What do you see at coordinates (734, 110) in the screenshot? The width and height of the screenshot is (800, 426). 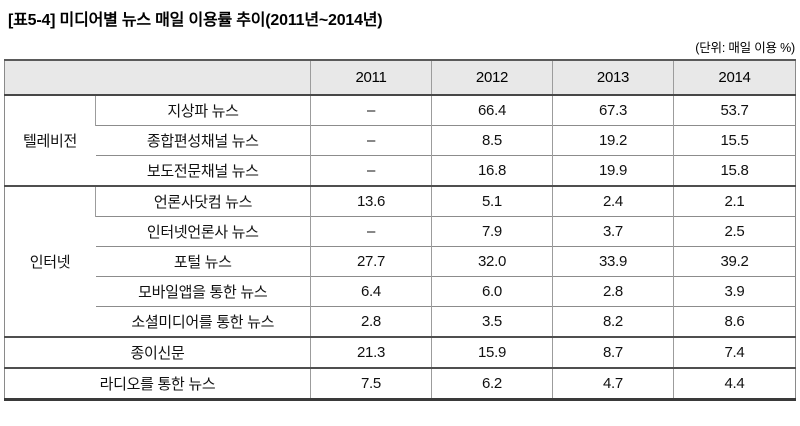 I see `value-cell: 53.7` at bounding box center [734, 110].